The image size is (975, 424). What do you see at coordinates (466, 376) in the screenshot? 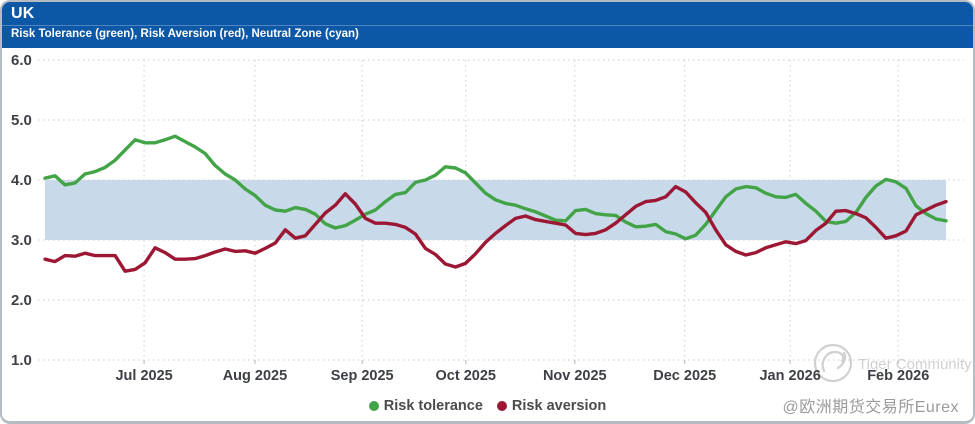
I see `x-axis-tick-label: Oct 2025` at bounding box center [466, 376].